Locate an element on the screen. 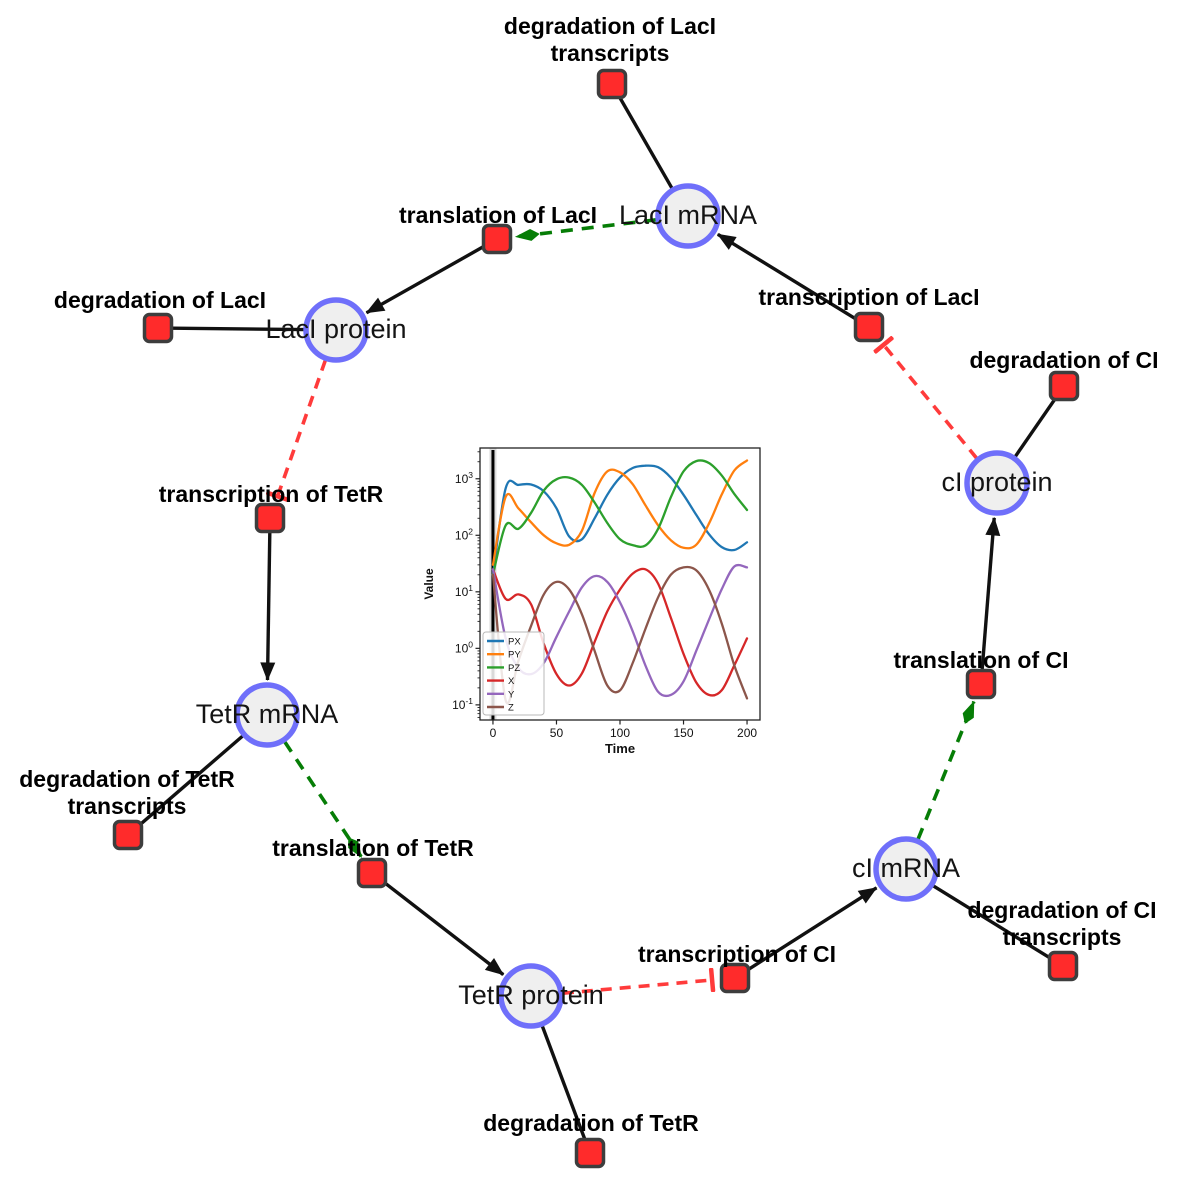  edge-tetr_mrna-translation_tetr is located at coordinates (323, 799).